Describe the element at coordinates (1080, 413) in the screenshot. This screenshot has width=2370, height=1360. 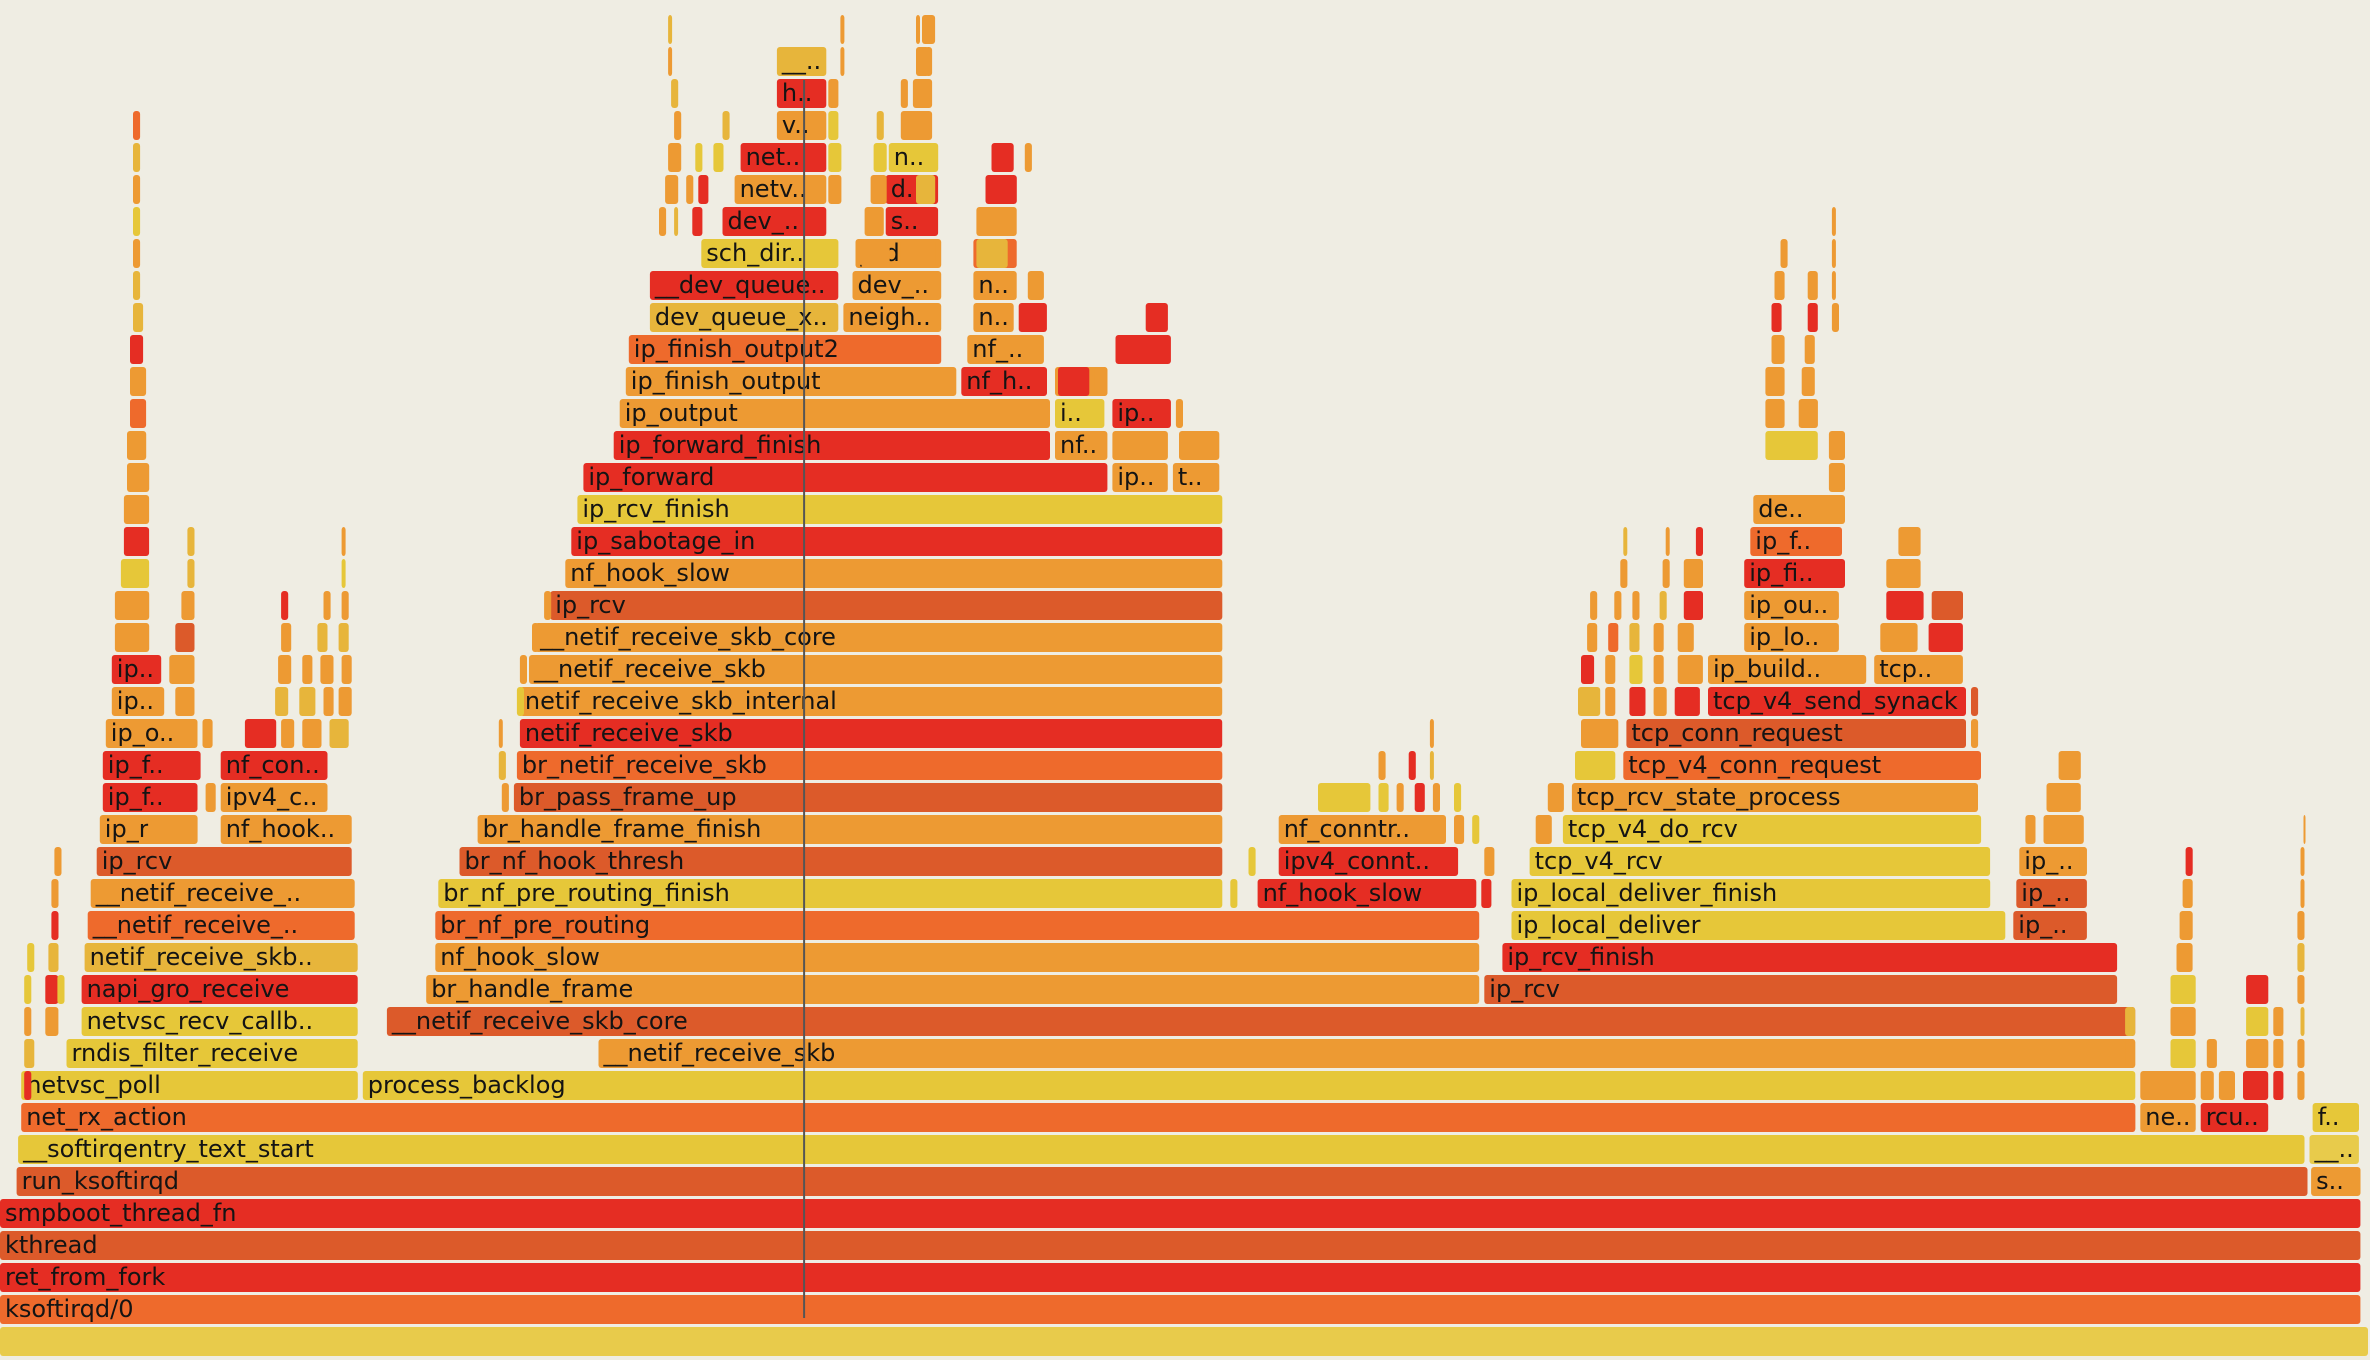
I see `frame-i-: i..` at that location.